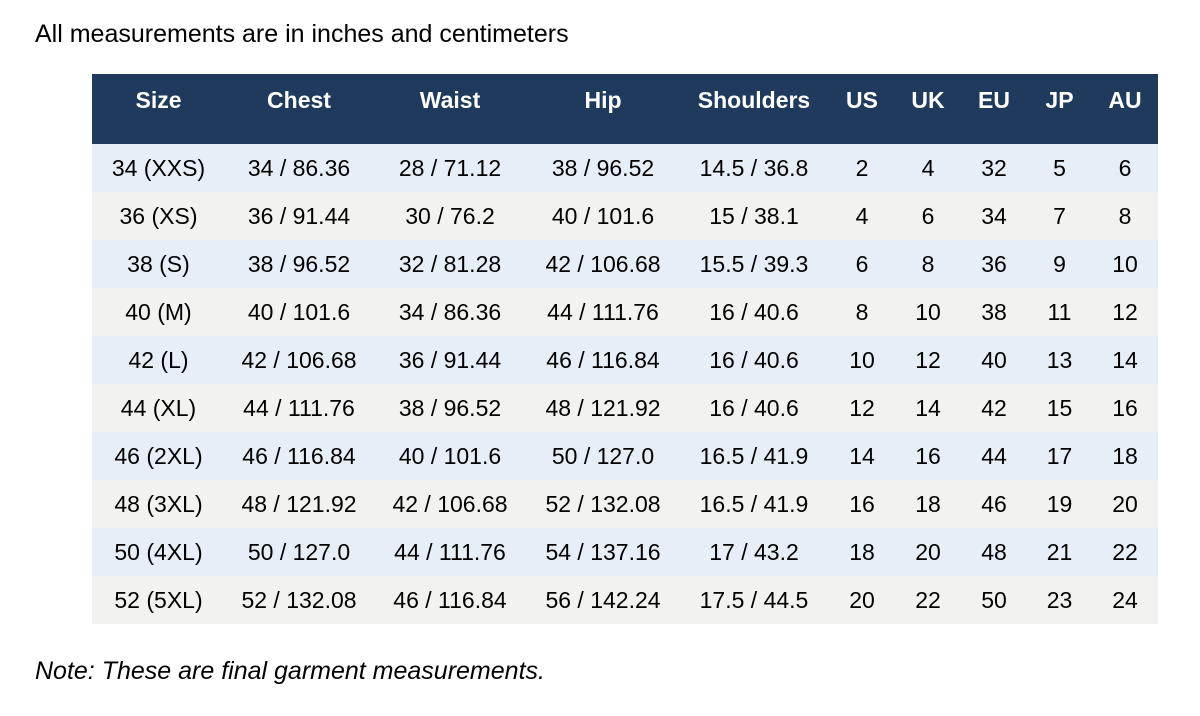 This screenshot has width=1200, height=716. I want to click on table-cell: 15 / 38.1, so click(754, 215).